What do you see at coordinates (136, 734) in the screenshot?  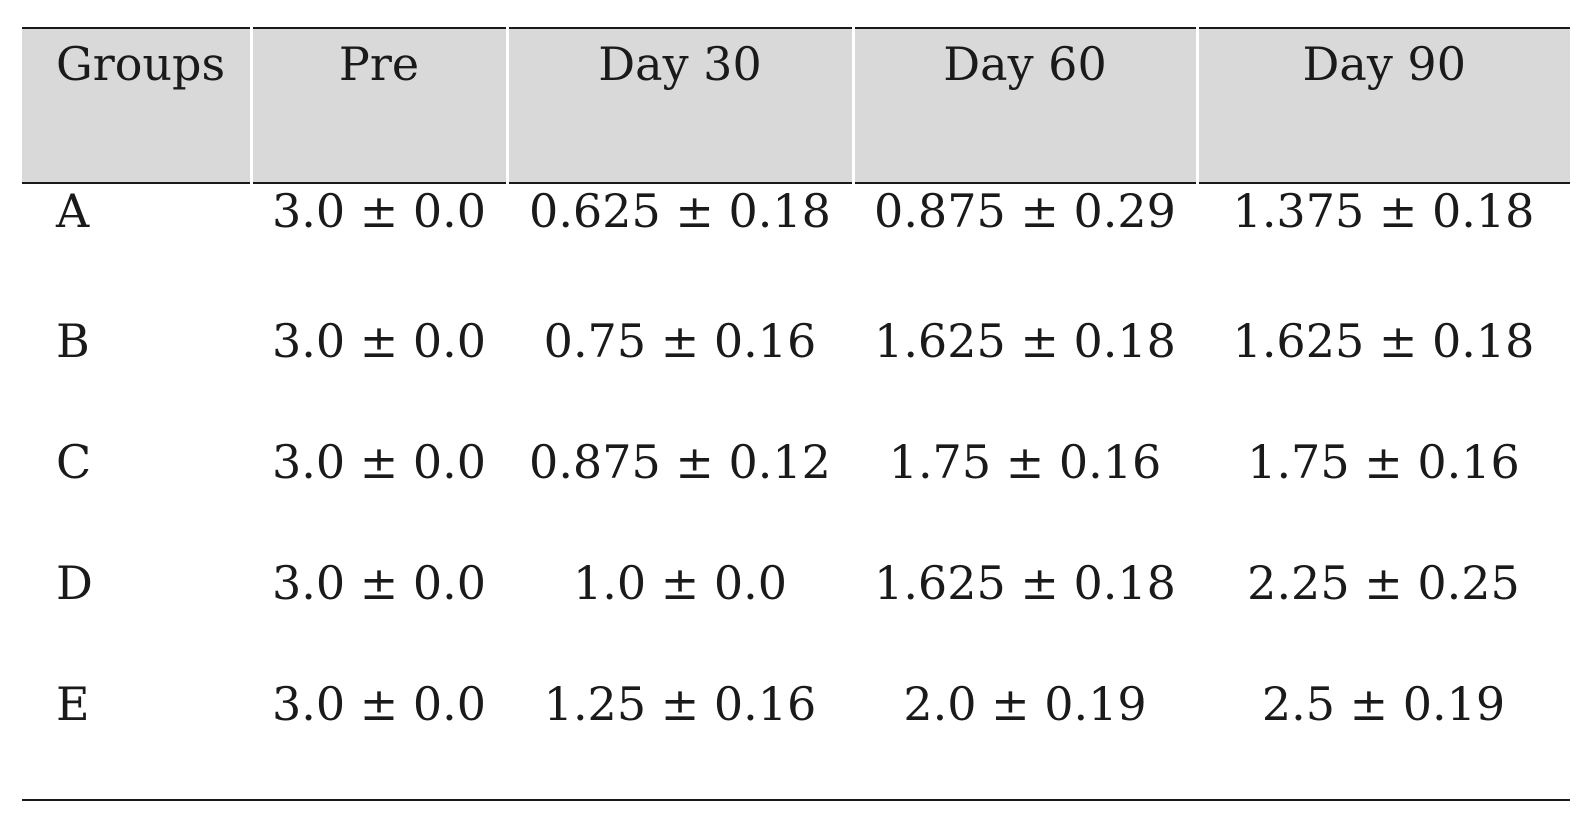 I see `group-cell: E` at bounding box center [136, 734].